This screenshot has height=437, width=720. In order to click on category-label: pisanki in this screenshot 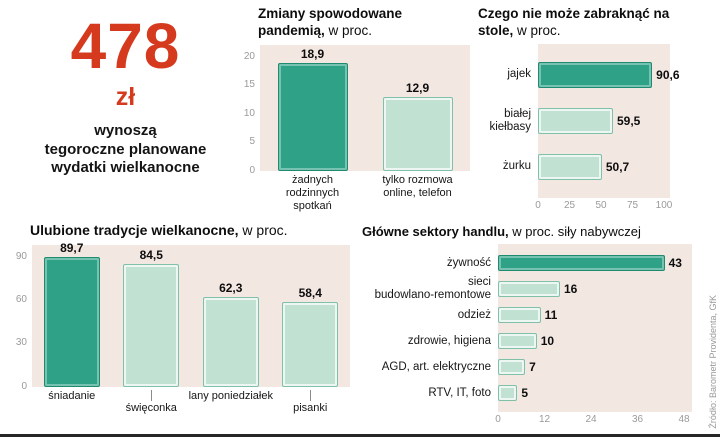, I will do `click(310, 402)`.